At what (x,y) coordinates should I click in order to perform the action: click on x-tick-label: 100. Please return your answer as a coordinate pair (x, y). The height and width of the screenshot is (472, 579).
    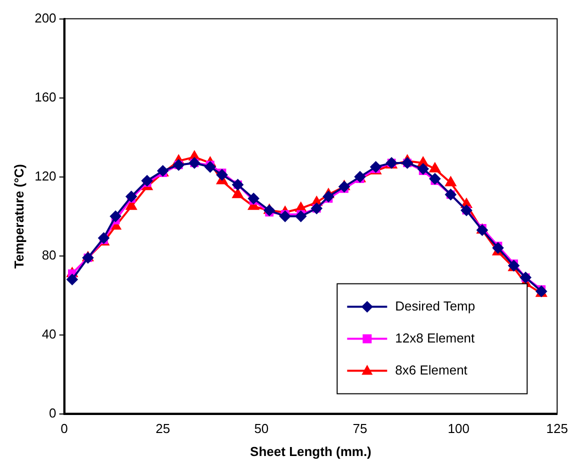
    Looking at the image, I should click on (459, 428).